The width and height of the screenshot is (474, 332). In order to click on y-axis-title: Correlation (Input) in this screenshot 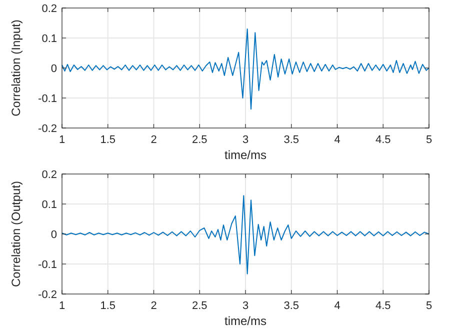, I will do `click(16, 68)`.